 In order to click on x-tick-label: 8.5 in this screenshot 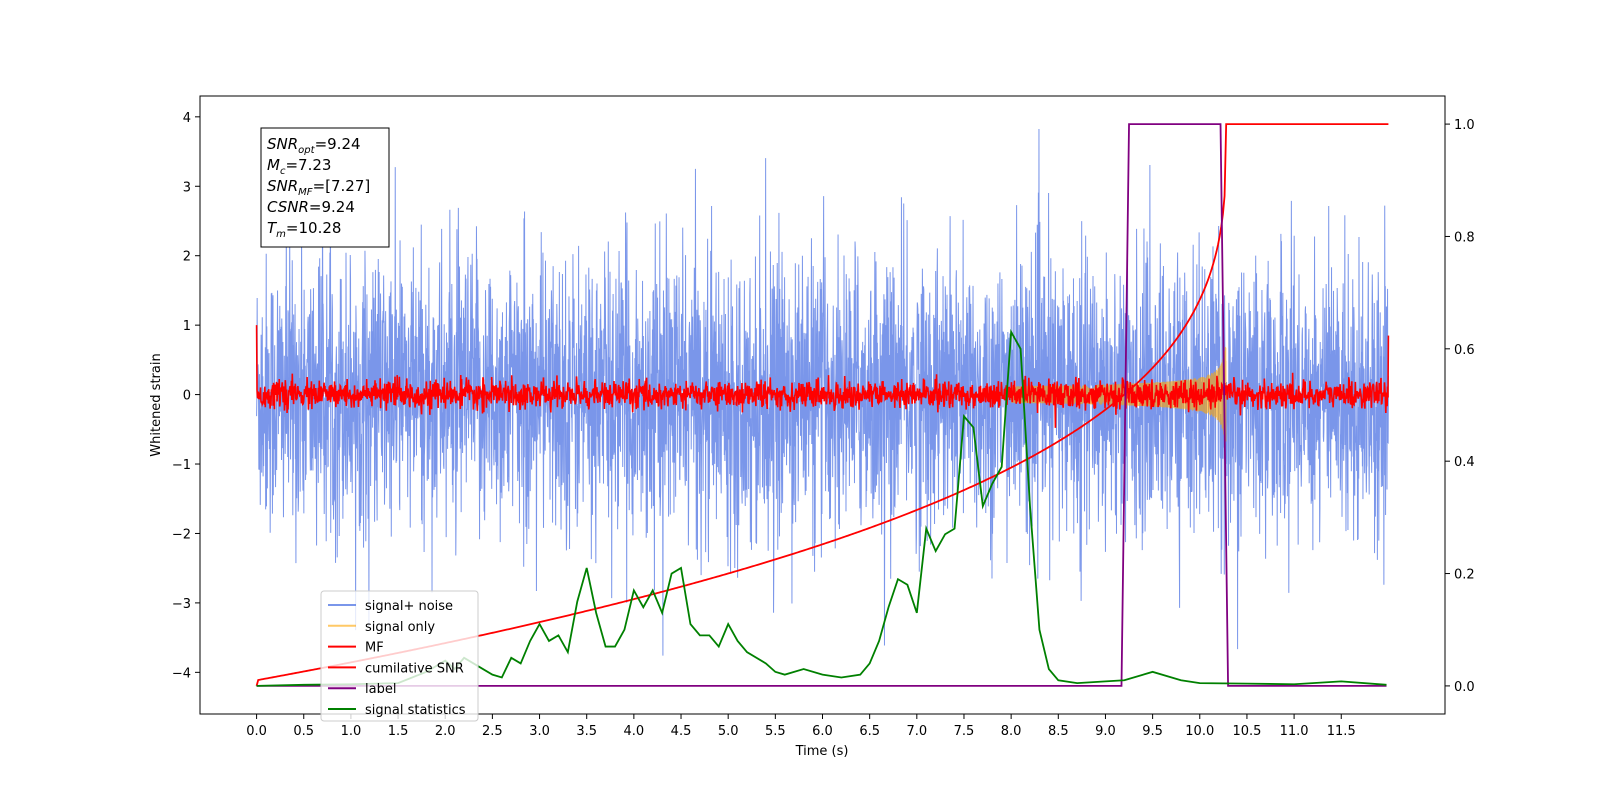, I will do `click(1058, 731)`.